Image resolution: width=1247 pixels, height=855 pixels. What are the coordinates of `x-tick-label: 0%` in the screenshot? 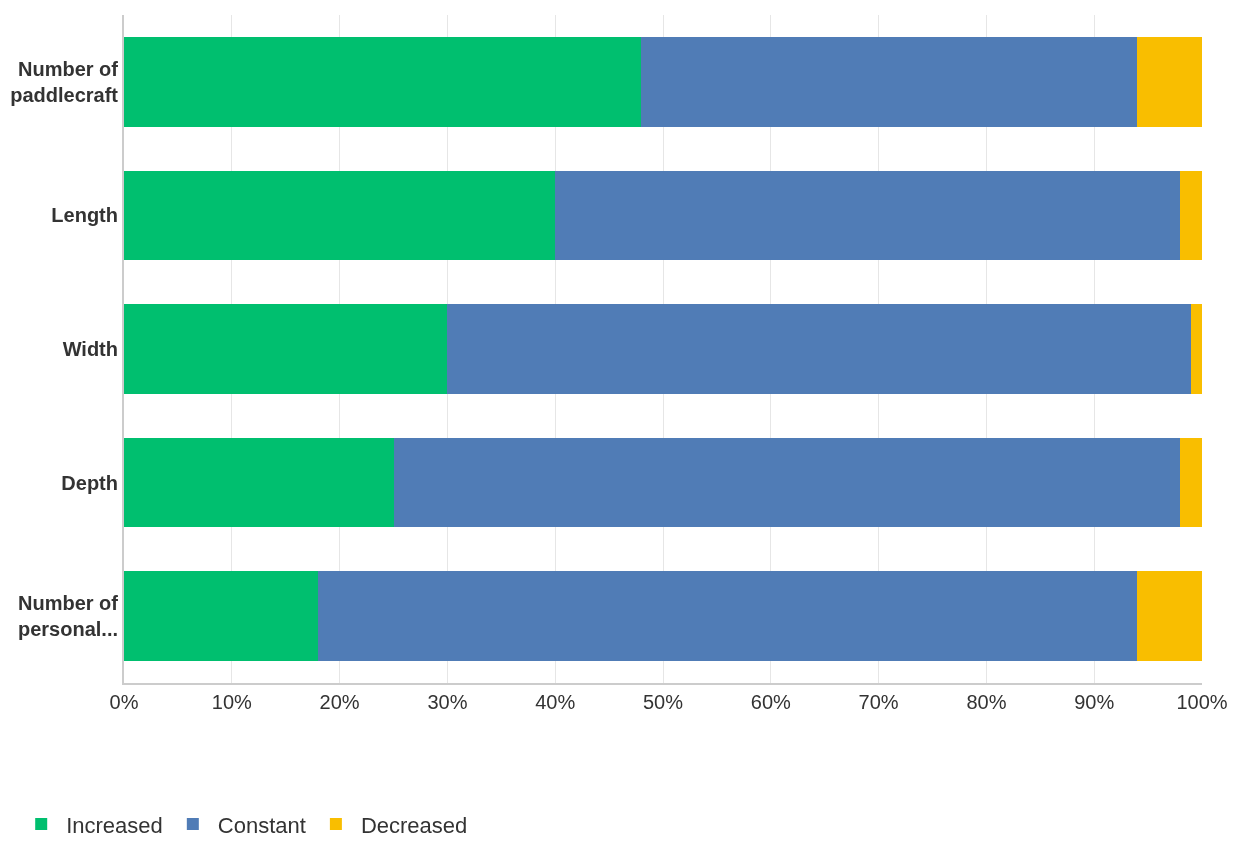 It's located at (124, 702).